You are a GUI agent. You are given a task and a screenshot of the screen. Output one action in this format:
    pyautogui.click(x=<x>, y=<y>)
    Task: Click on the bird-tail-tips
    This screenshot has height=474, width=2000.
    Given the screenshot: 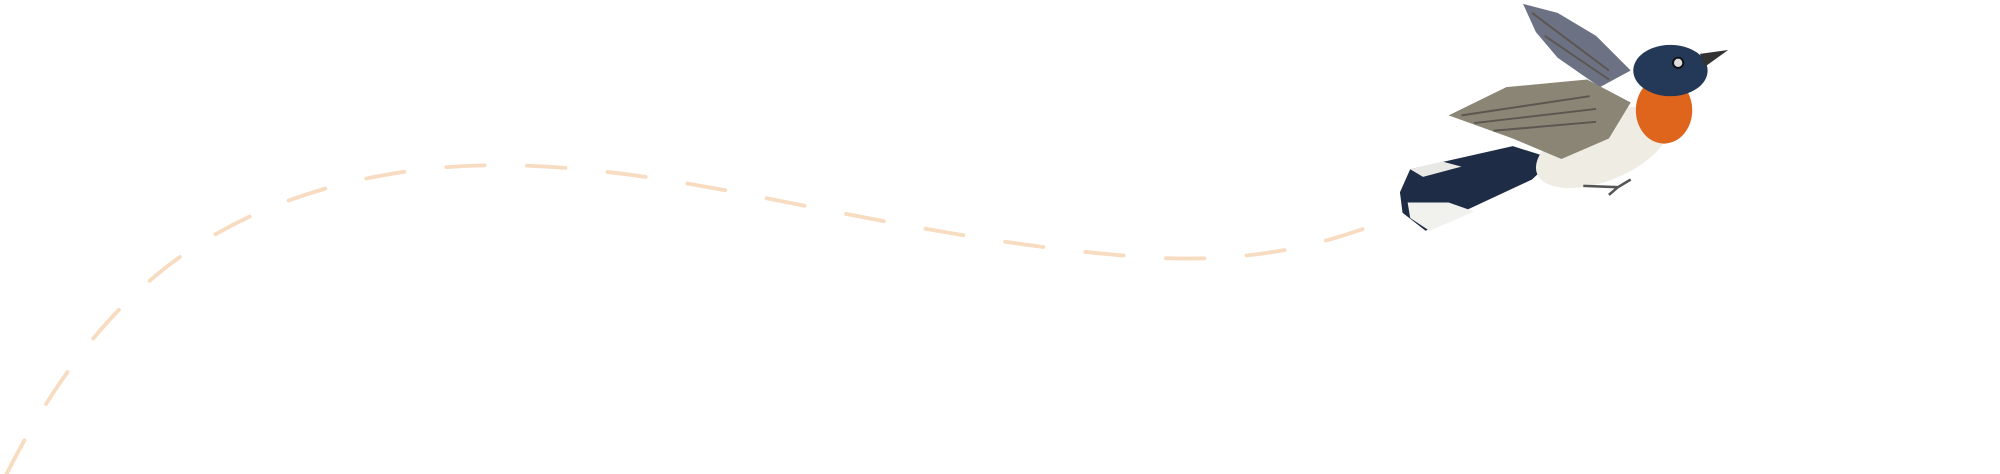 What is the action you would take?
    pyautogui.click(x=1441, y=216)
    